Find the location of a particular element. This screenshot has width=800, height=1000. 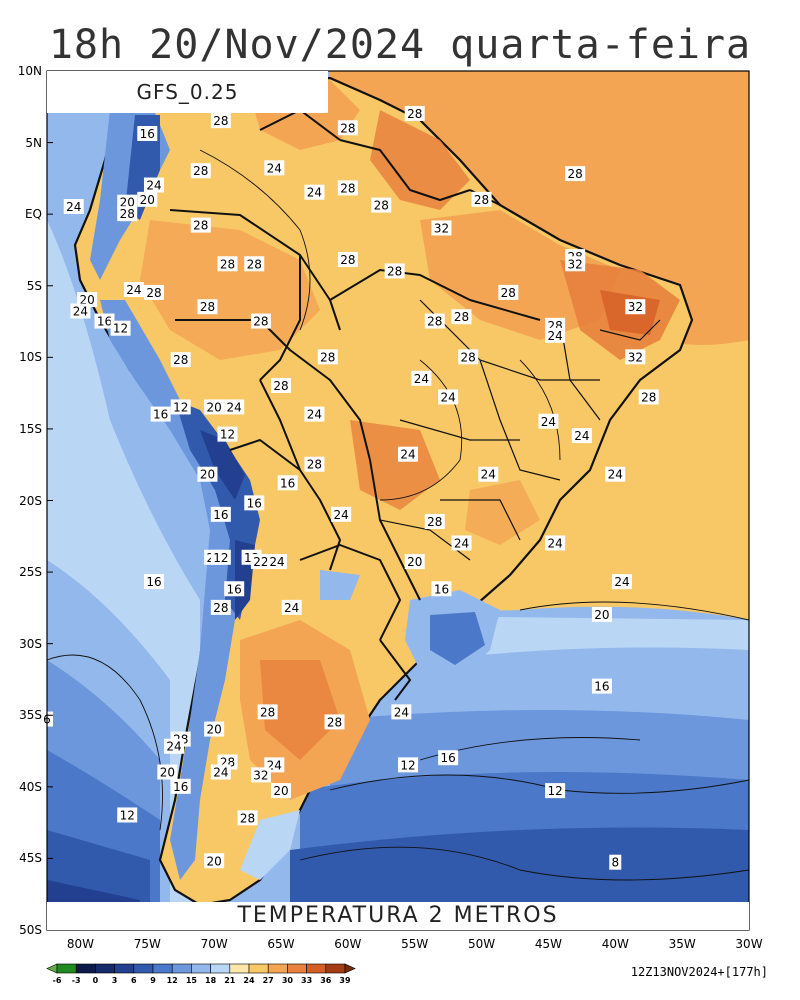

colorbar-label: 18 is located at coordinates (211, 980).